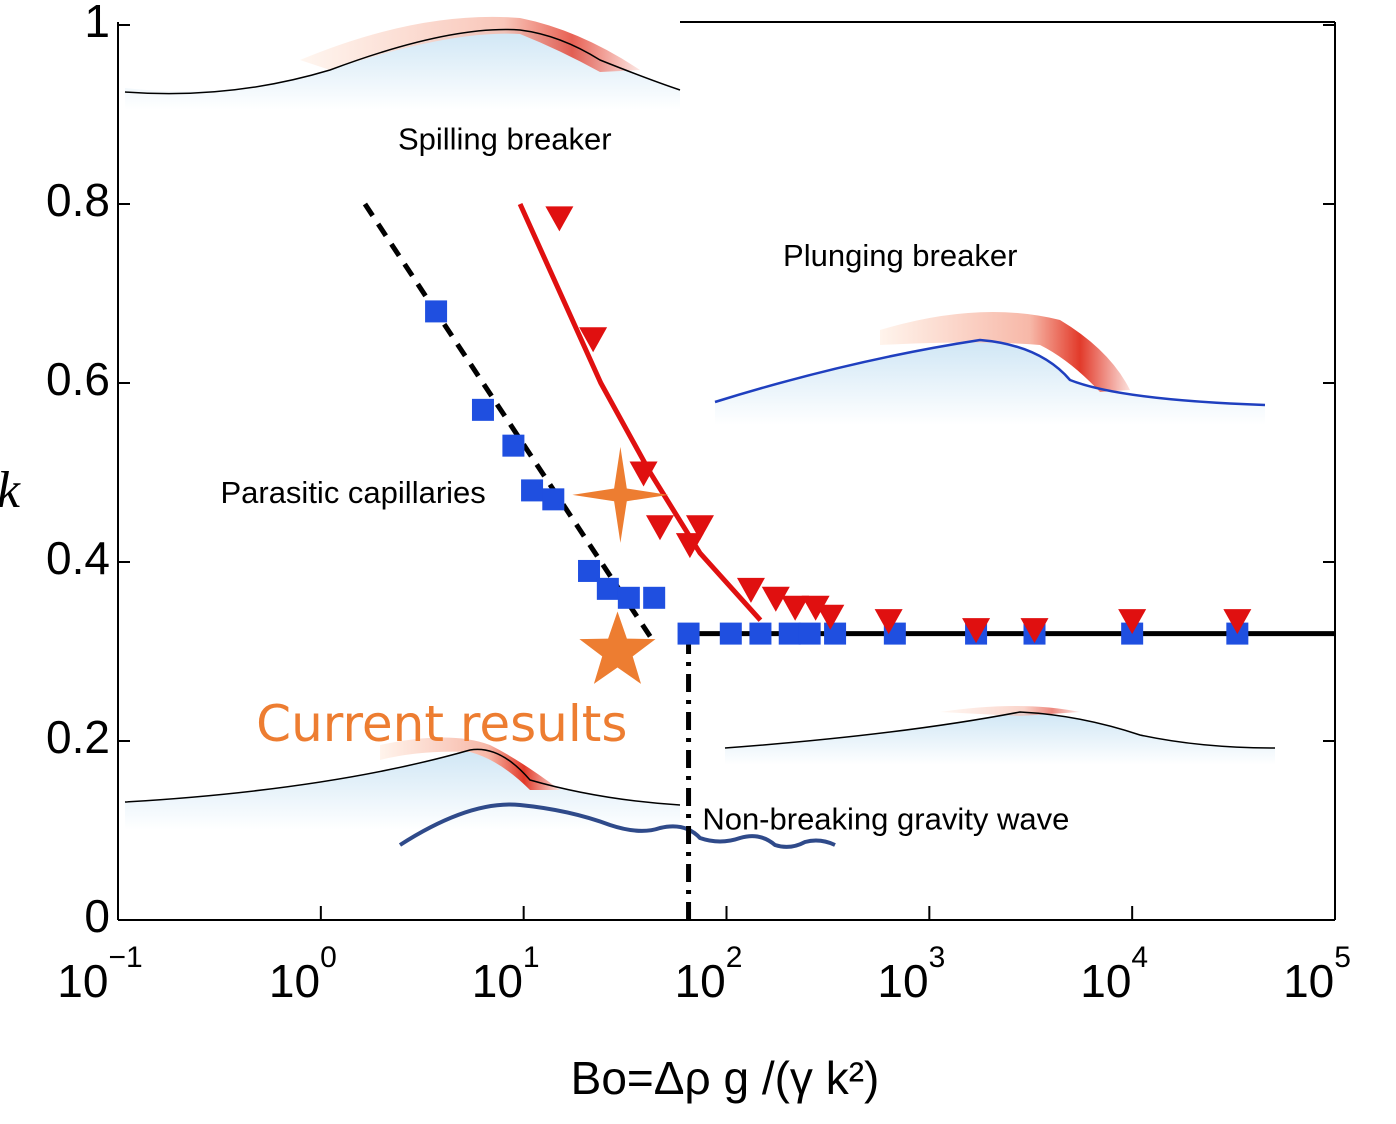 The width and height of the screenshot is (1396, 1124). I want to click on x-tick-label: 10¹, so click(506, 974).